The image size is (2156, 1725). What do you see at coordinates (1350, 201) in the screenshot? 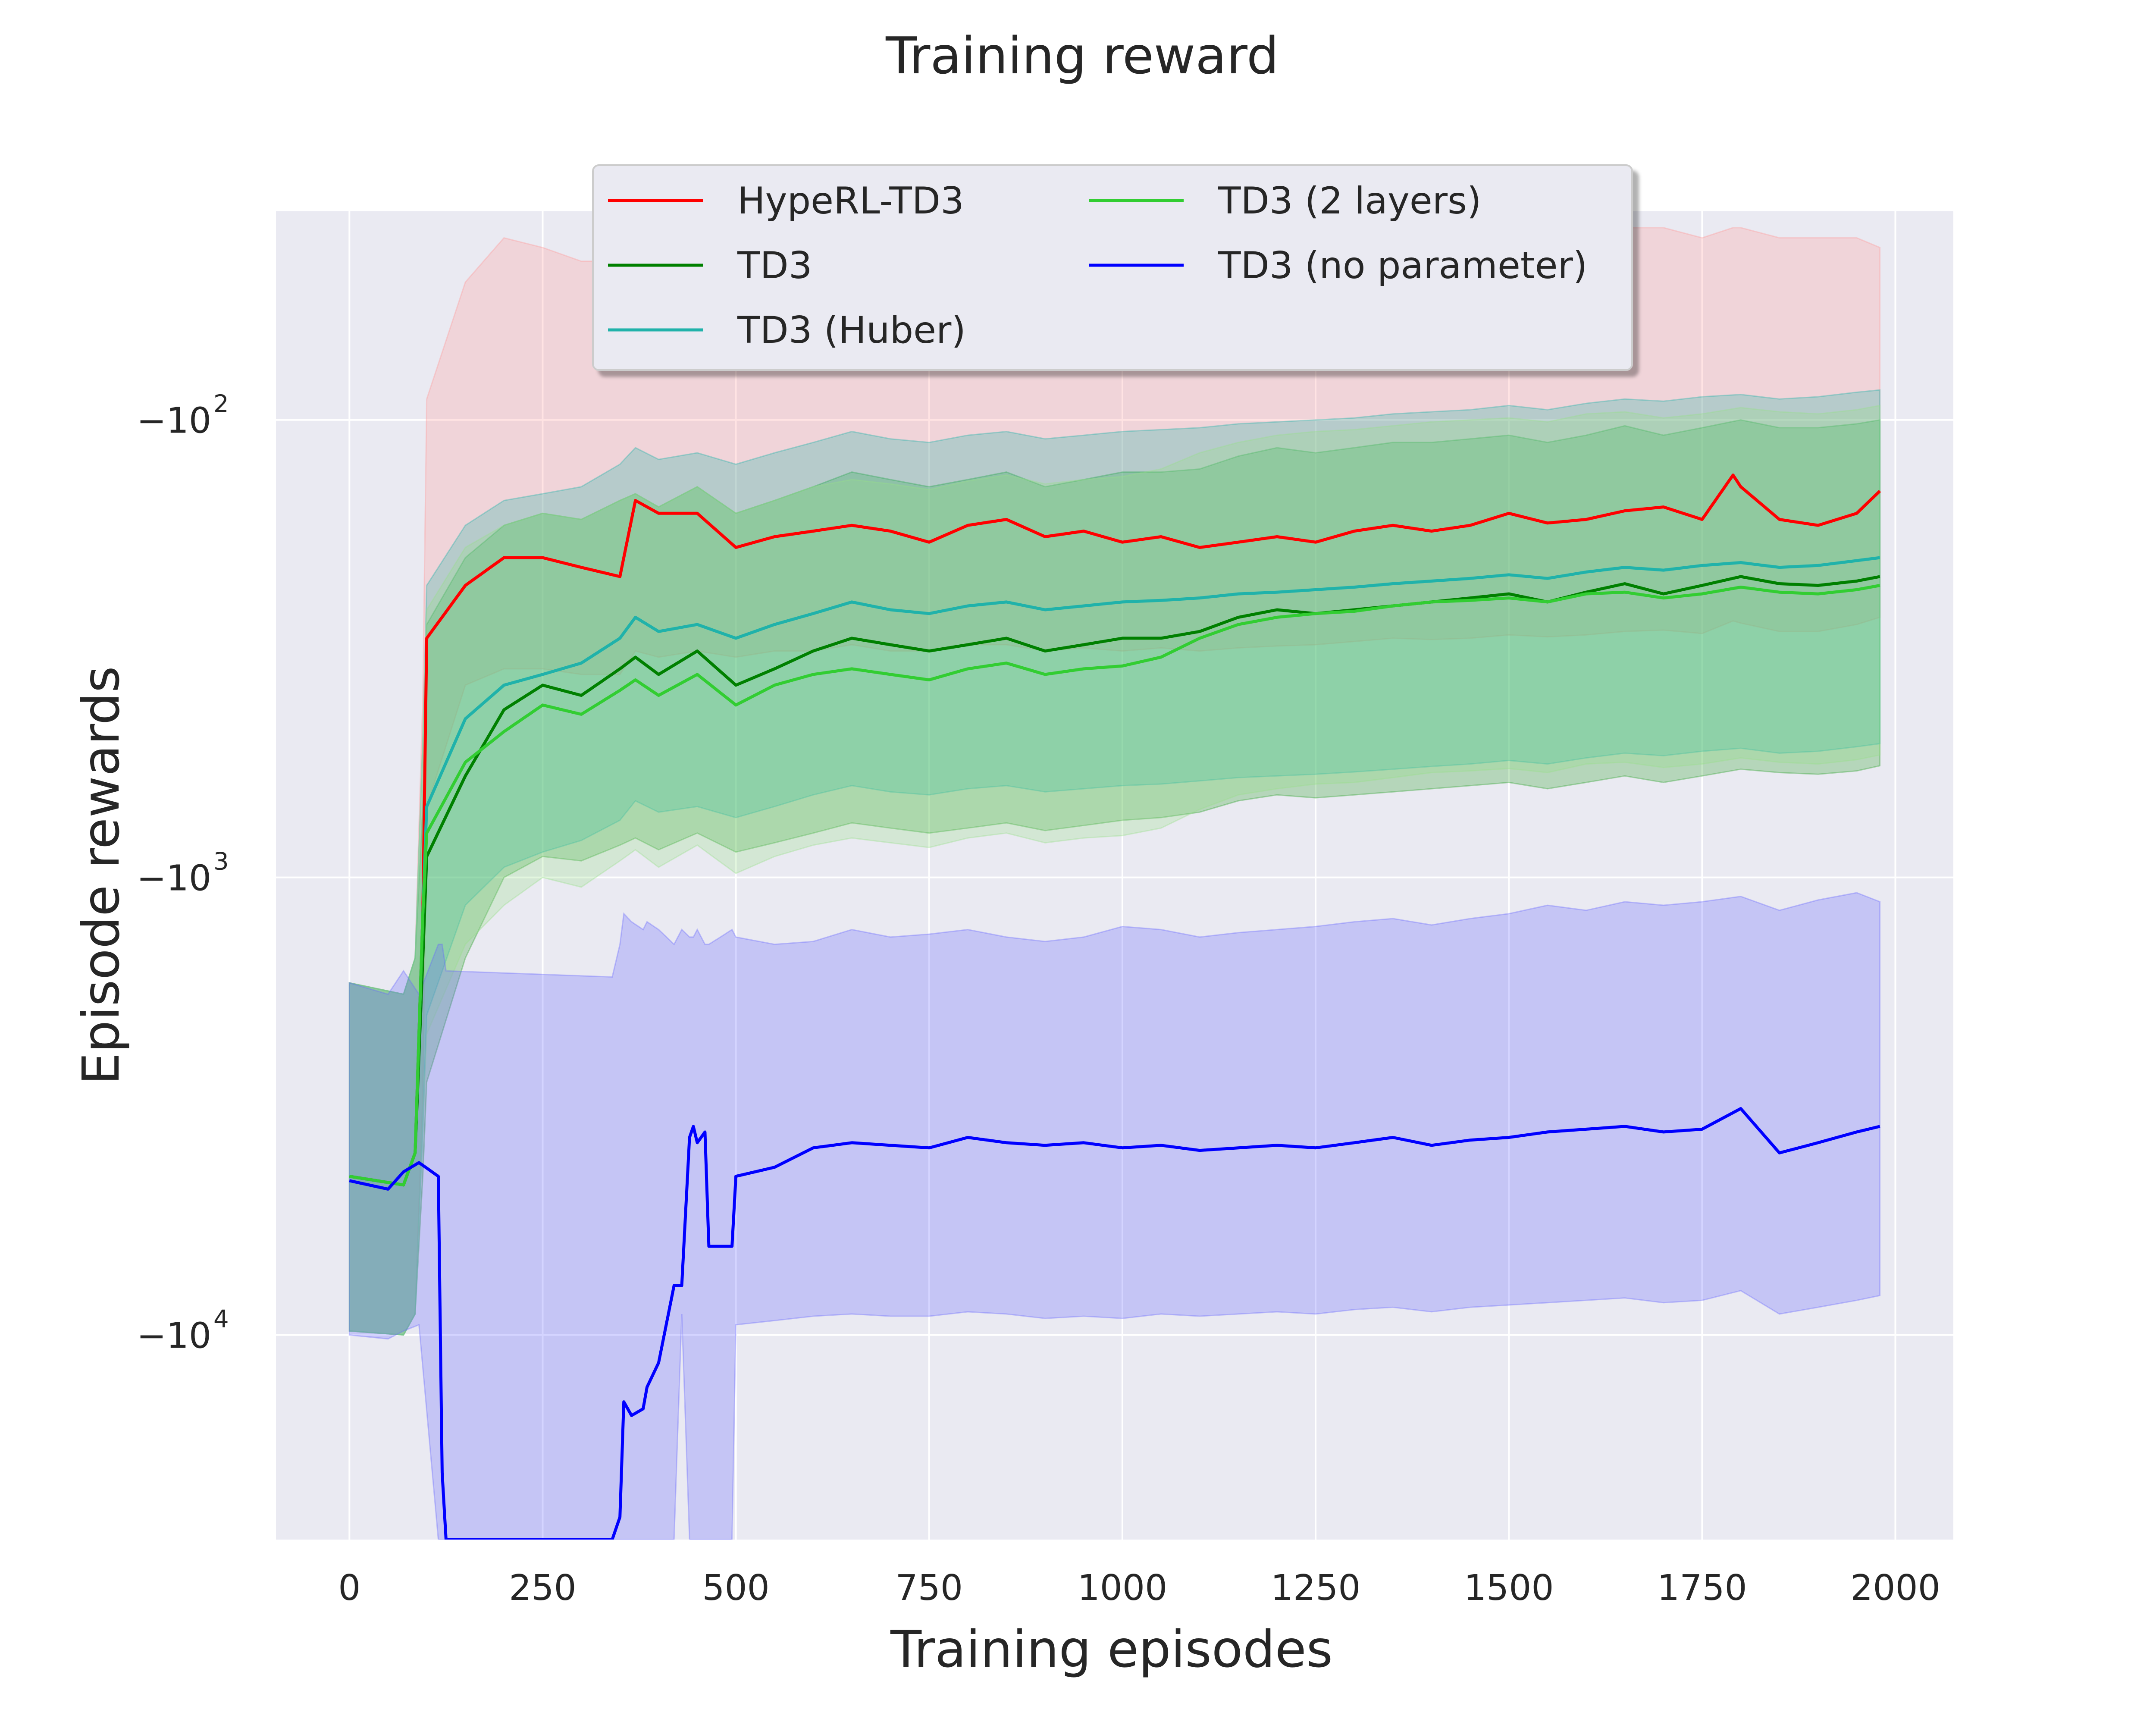
I see `legend-label: TD3 (2 layers)` at bounding box center [1350, 201].